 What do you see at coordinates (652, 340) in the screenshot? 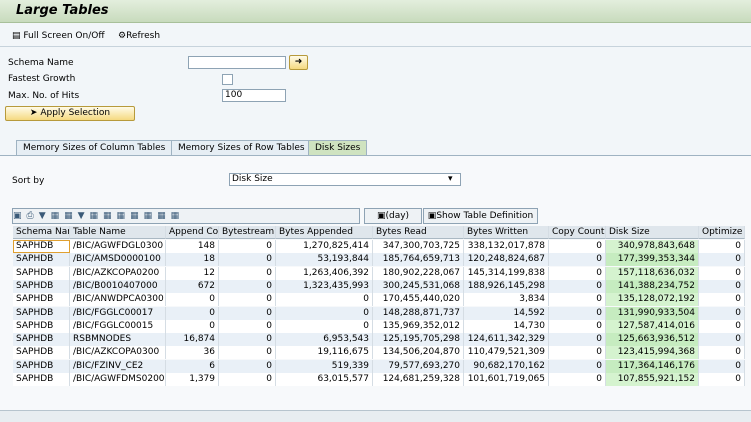
I see `table-cell: 125,663,936,512` at bounding box center [652, 340].